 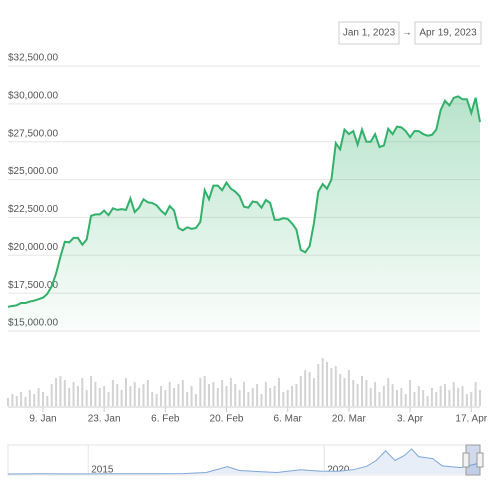 What do you see at coordinates (407, 33) in the screenshot?
I see `range-arrow: →` at bounding box center [407, 33].